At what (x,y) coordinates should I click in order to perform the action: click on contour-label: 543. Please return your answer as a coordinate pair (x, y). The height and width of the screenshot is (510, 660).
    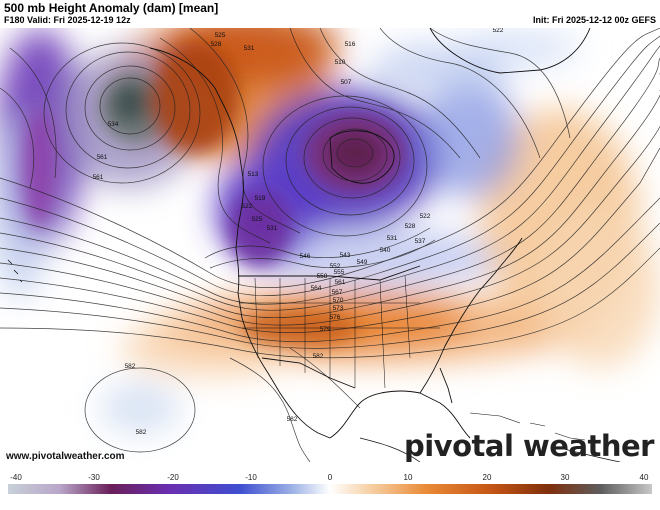
    Looking at the image, I should click on (345, 255).